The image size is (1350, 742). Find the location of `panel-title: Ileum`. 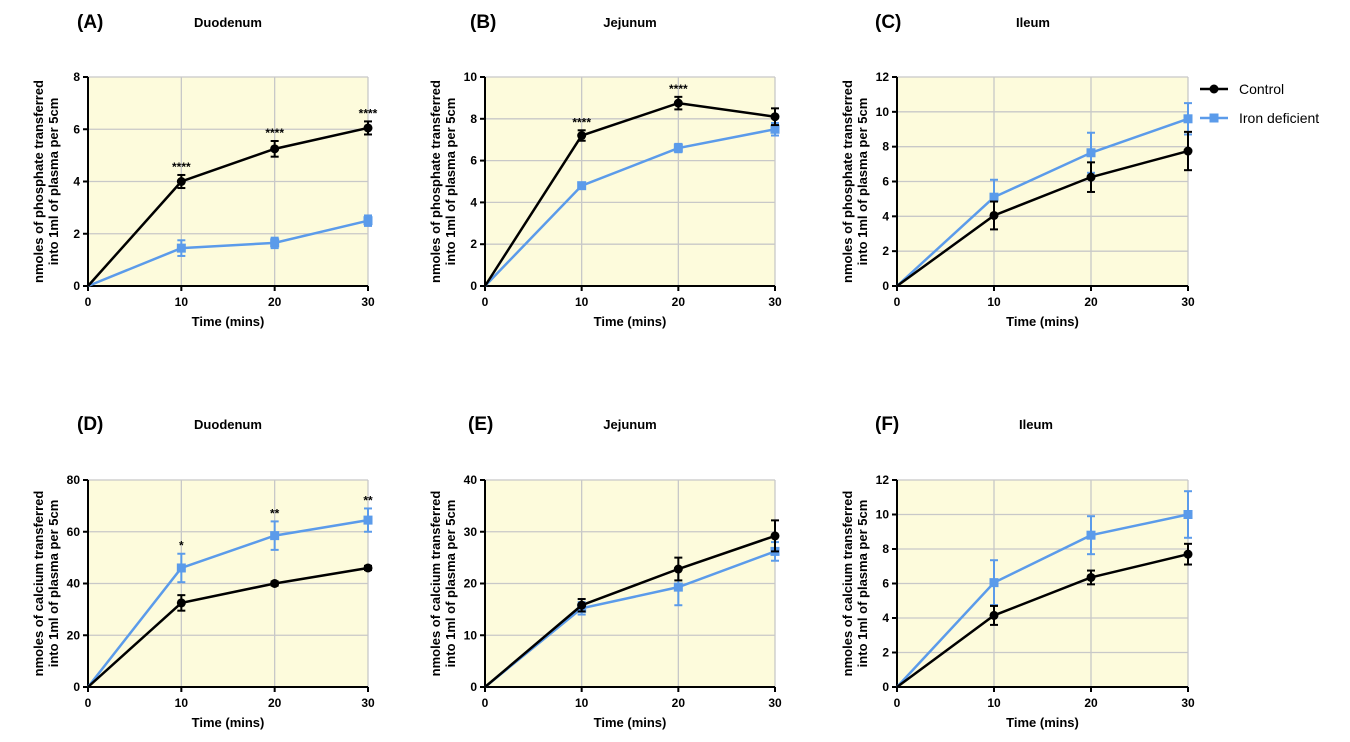

panel-title: Ileum is located at coordinates (1033, 22).